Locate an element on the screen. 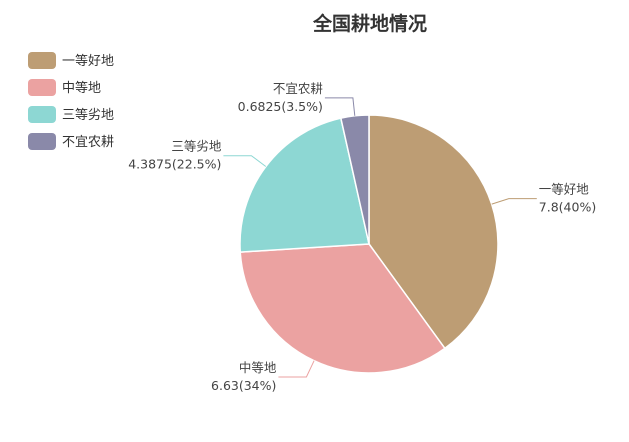  slice-1-value-label: 7.8(40%) is located at coordinates (567, 207).